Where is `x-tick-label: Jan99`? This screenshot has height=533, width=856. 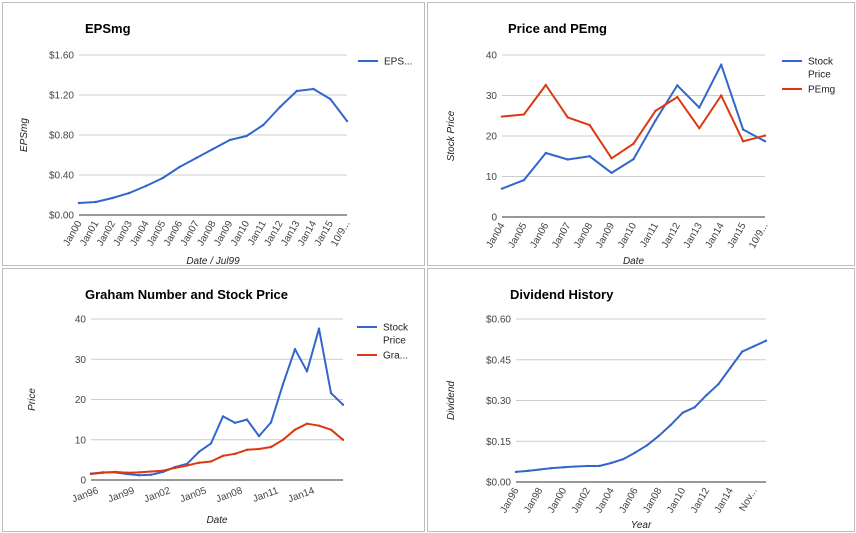
x-tick-label: Jan99 is located at coordinates (122, 495).